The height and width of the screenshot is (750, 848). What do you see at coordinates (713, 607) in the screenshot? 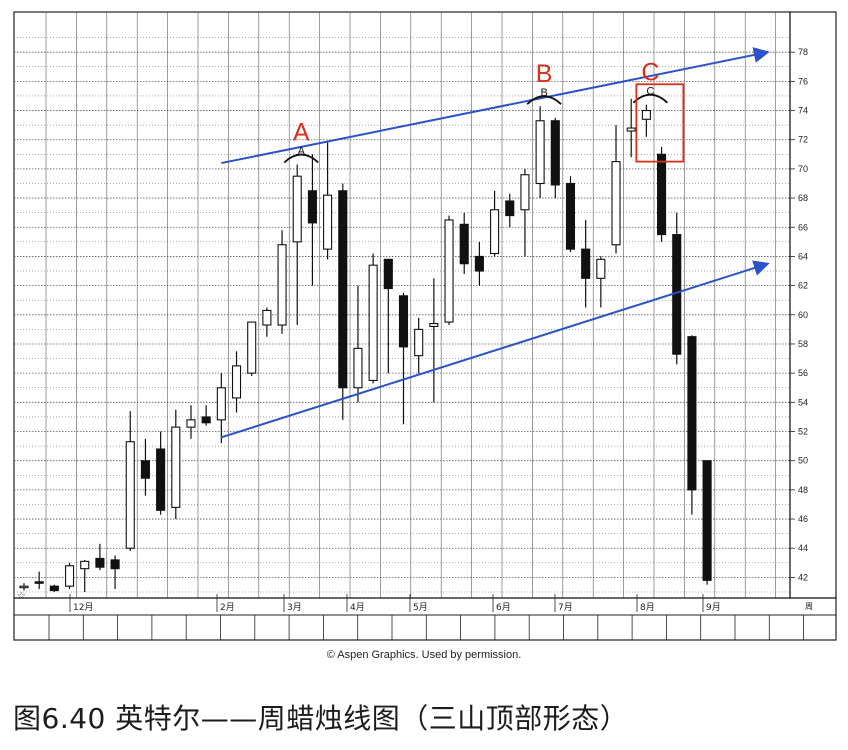
I see `x-tick-label: 9月` at bounding box center [713, 607].